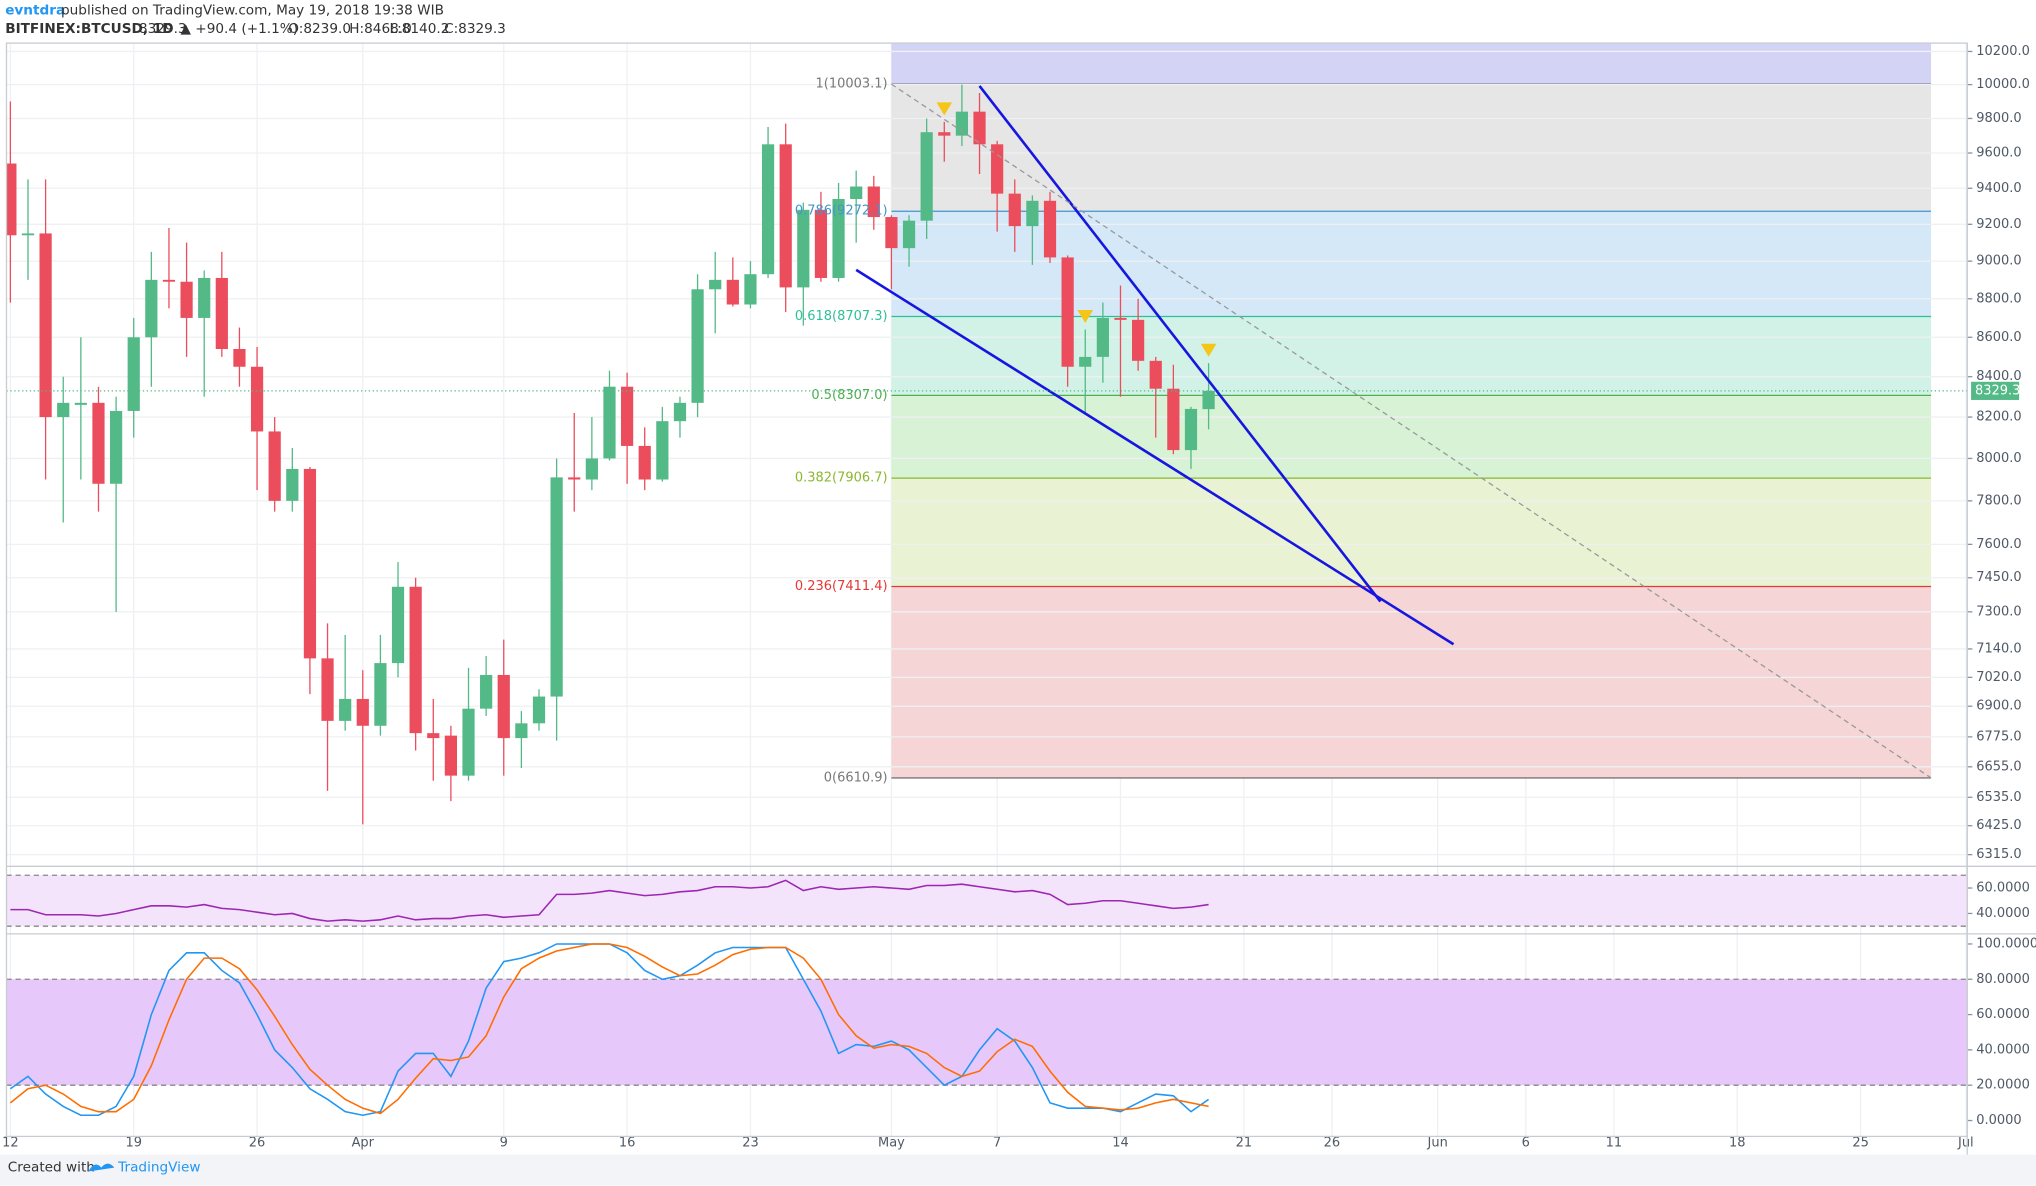 The image size is (2036, 1186). Describe the element at coordinates (420, 29) in the screenshot. I see `ohlc-low: L:8140.2` at that location.